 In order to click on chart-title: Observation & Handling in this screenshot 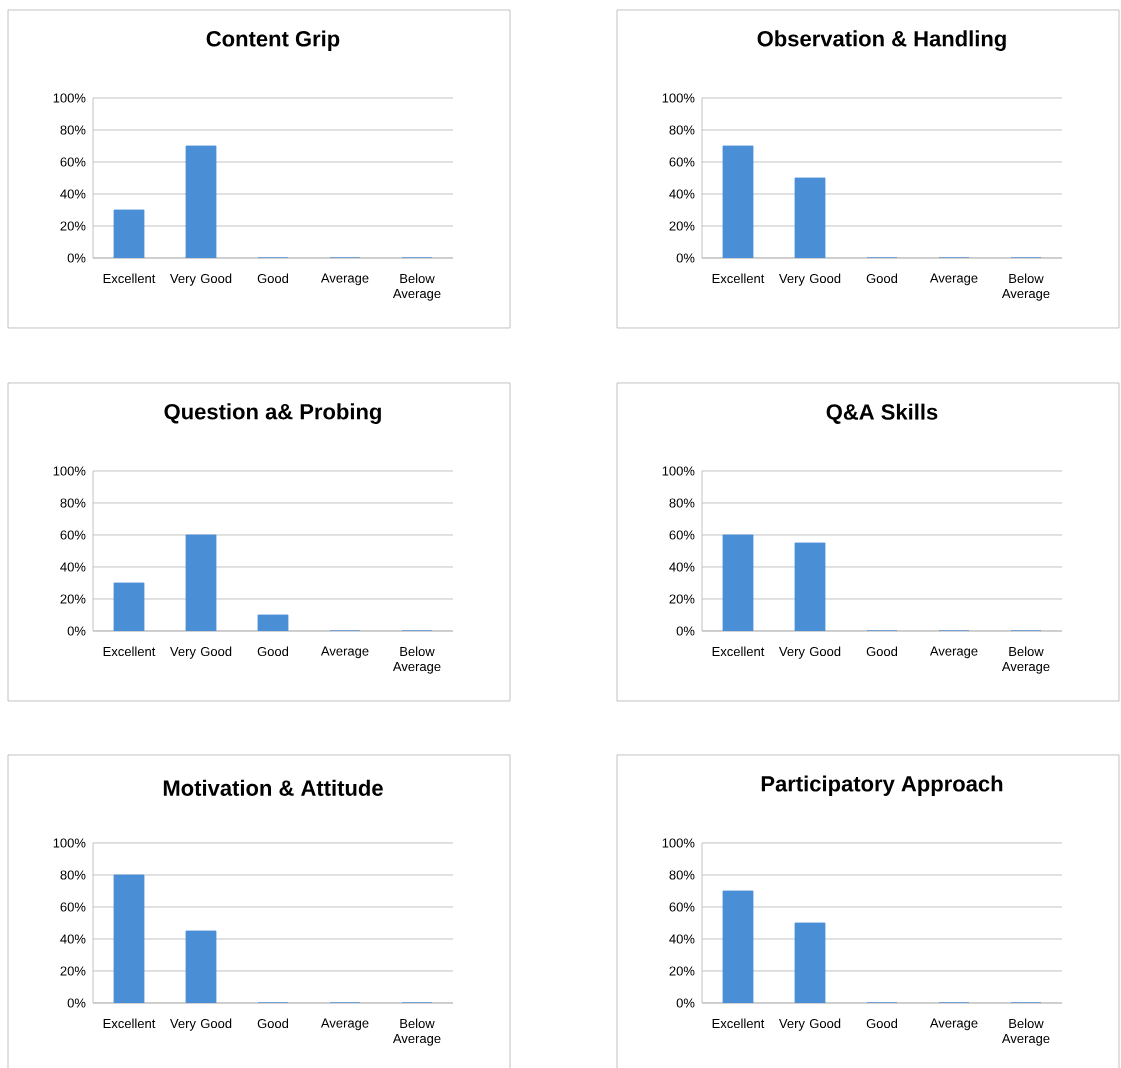, I will do `click(881, 40)`.